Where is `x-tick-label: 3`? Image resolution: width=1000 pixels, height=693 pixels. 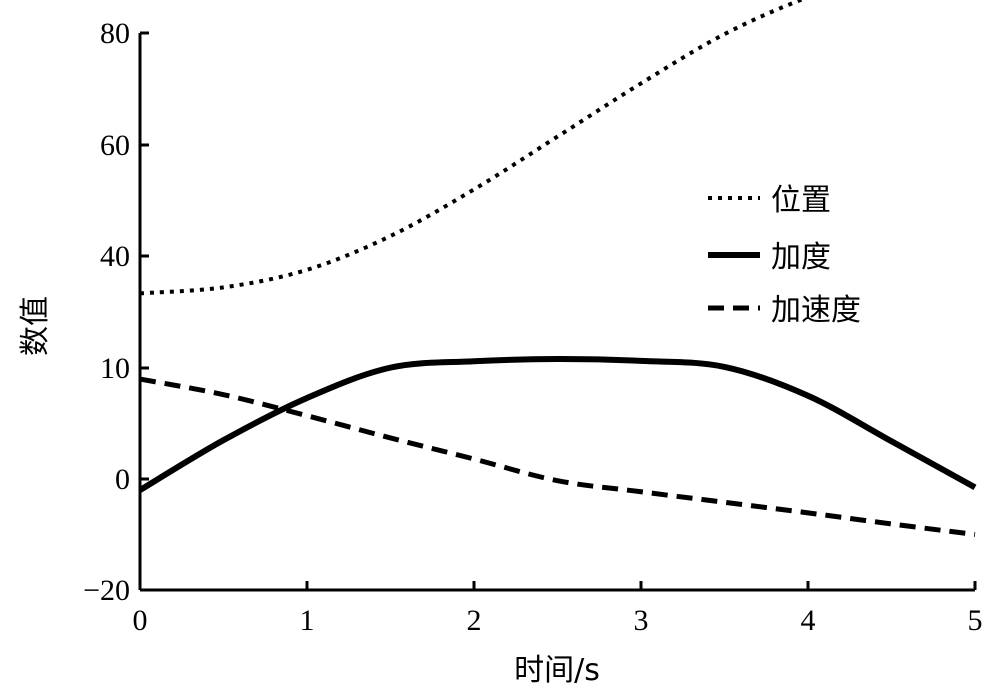 x-tick-label: 3 is located at coordinates (641, 620).